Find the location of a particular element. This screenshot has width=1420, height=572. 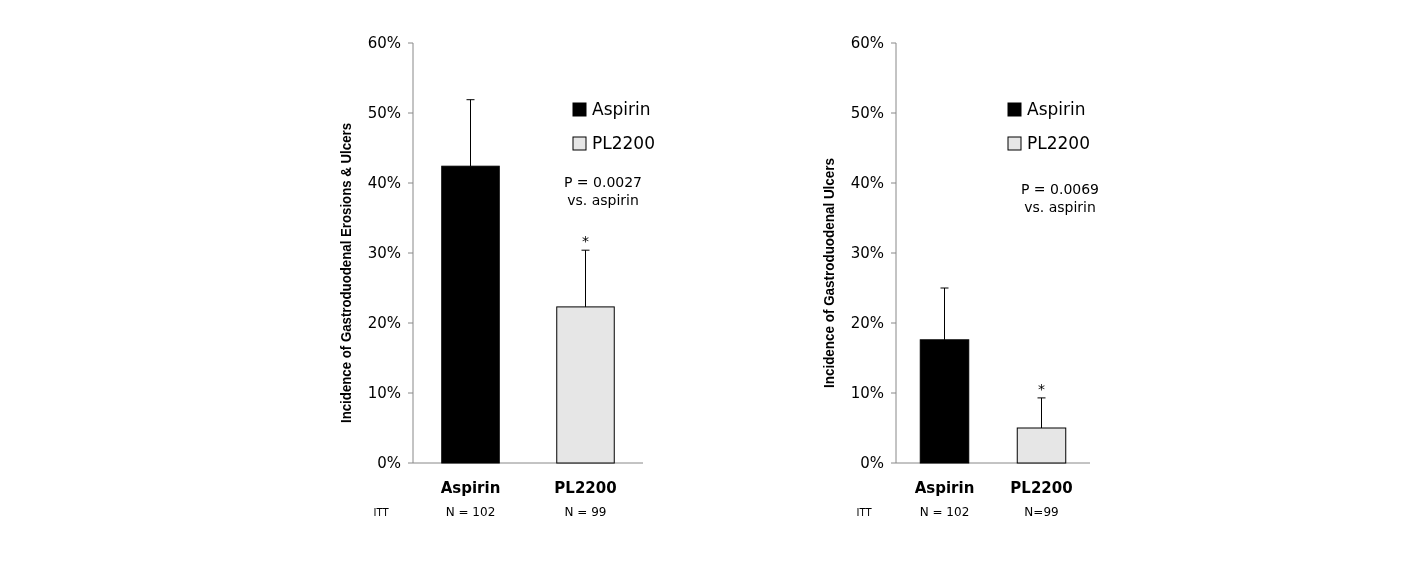

text: N=99 is located at coordinates (1041, 512).